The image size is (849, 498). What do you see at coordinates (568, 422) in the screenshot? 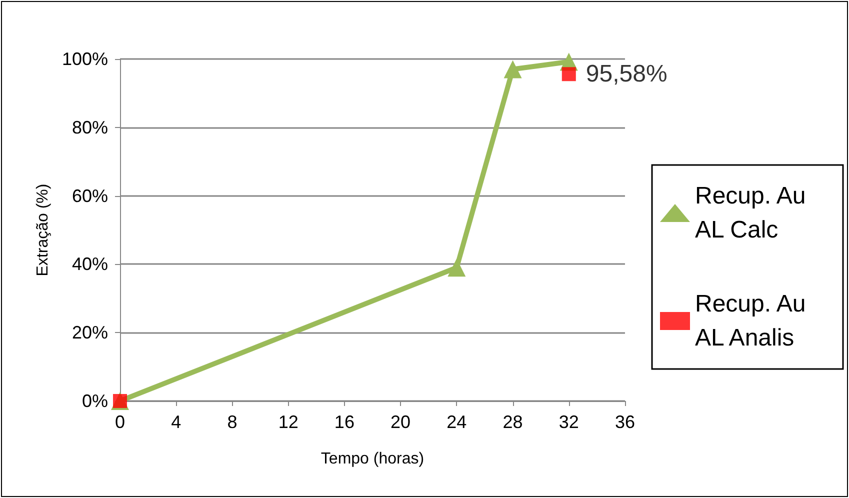
I see `x-tick-label: 32` at bounding box center [568, 422].